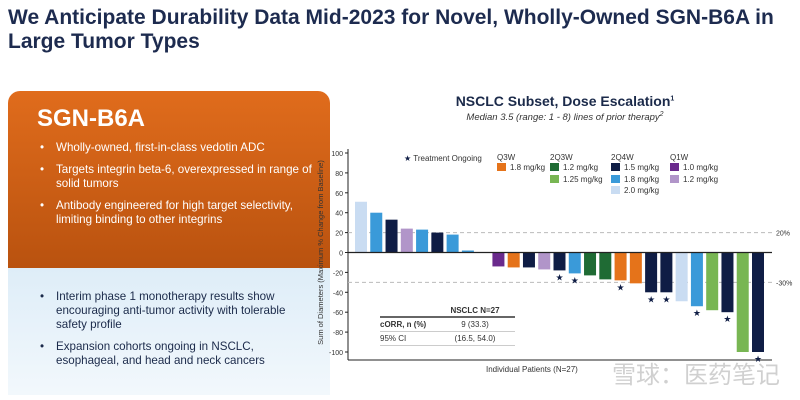 This screenshot has height=400, width=800. What do you see at coordinates (672, 99) in the screenshot?
I see `footnote-ref: 1` at bounding box center [672, 99].